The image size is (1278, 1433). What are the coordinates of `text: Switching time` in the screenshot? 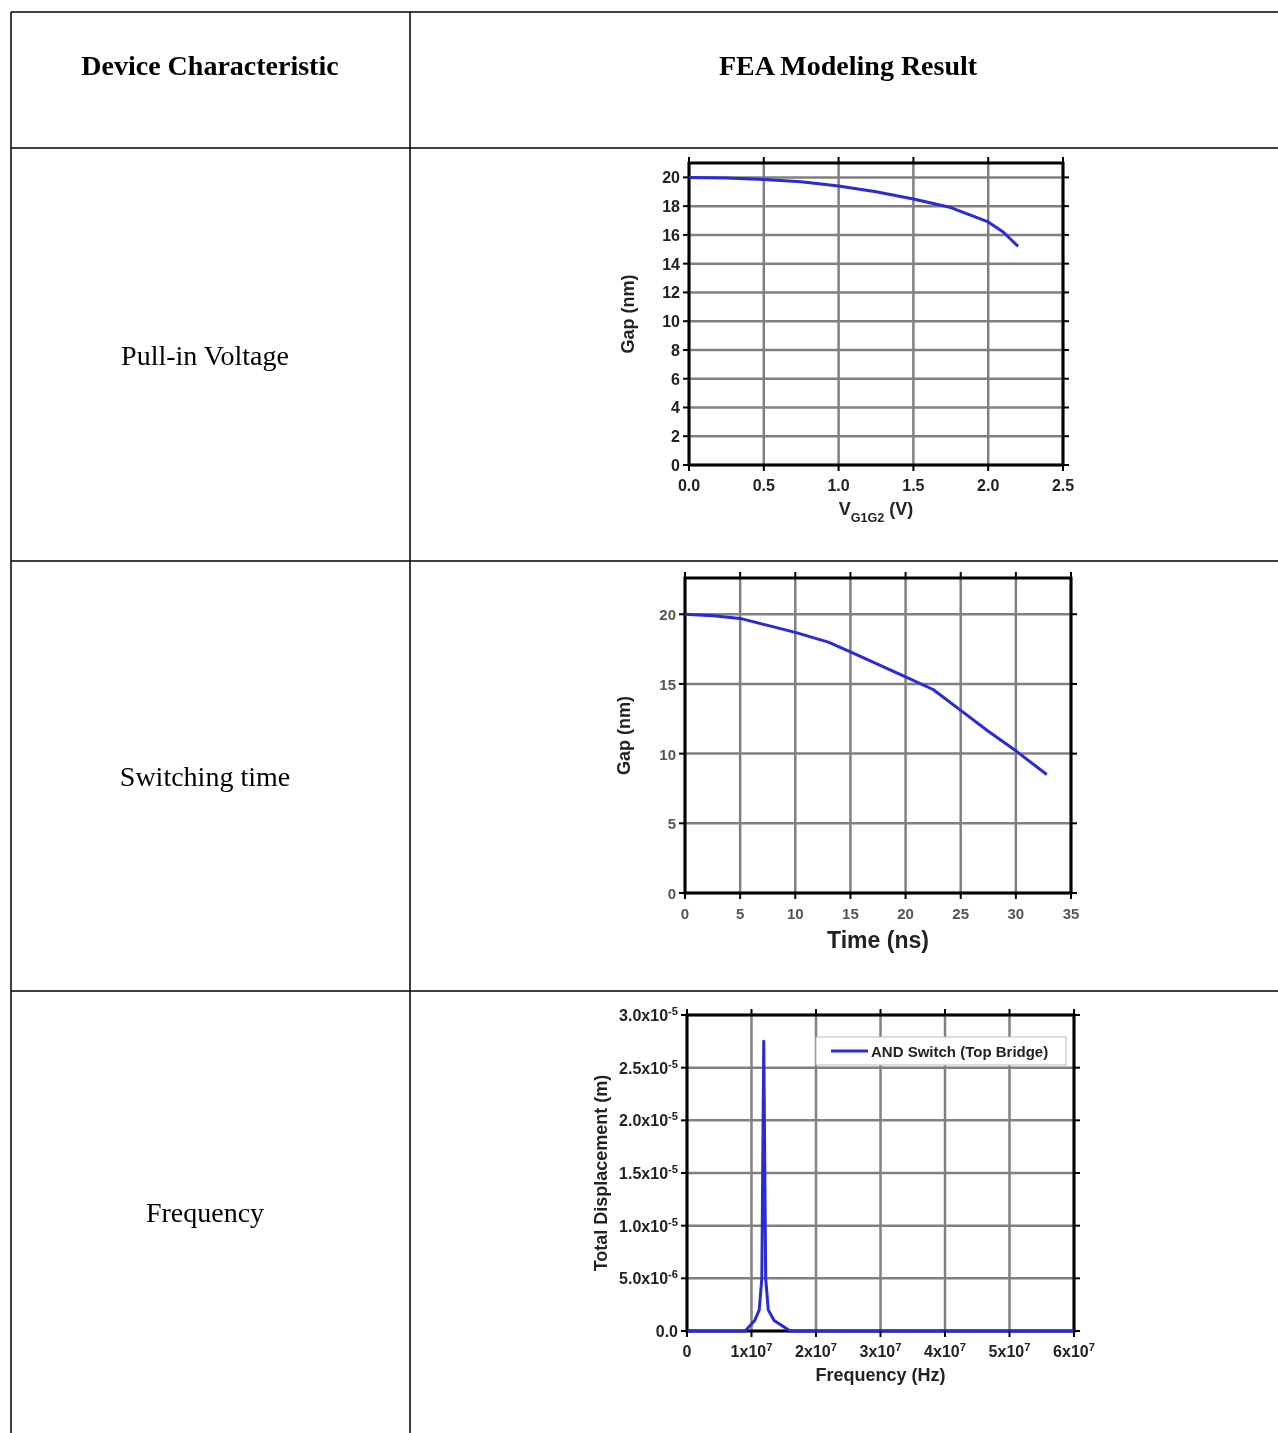 It's located at (205, 776).